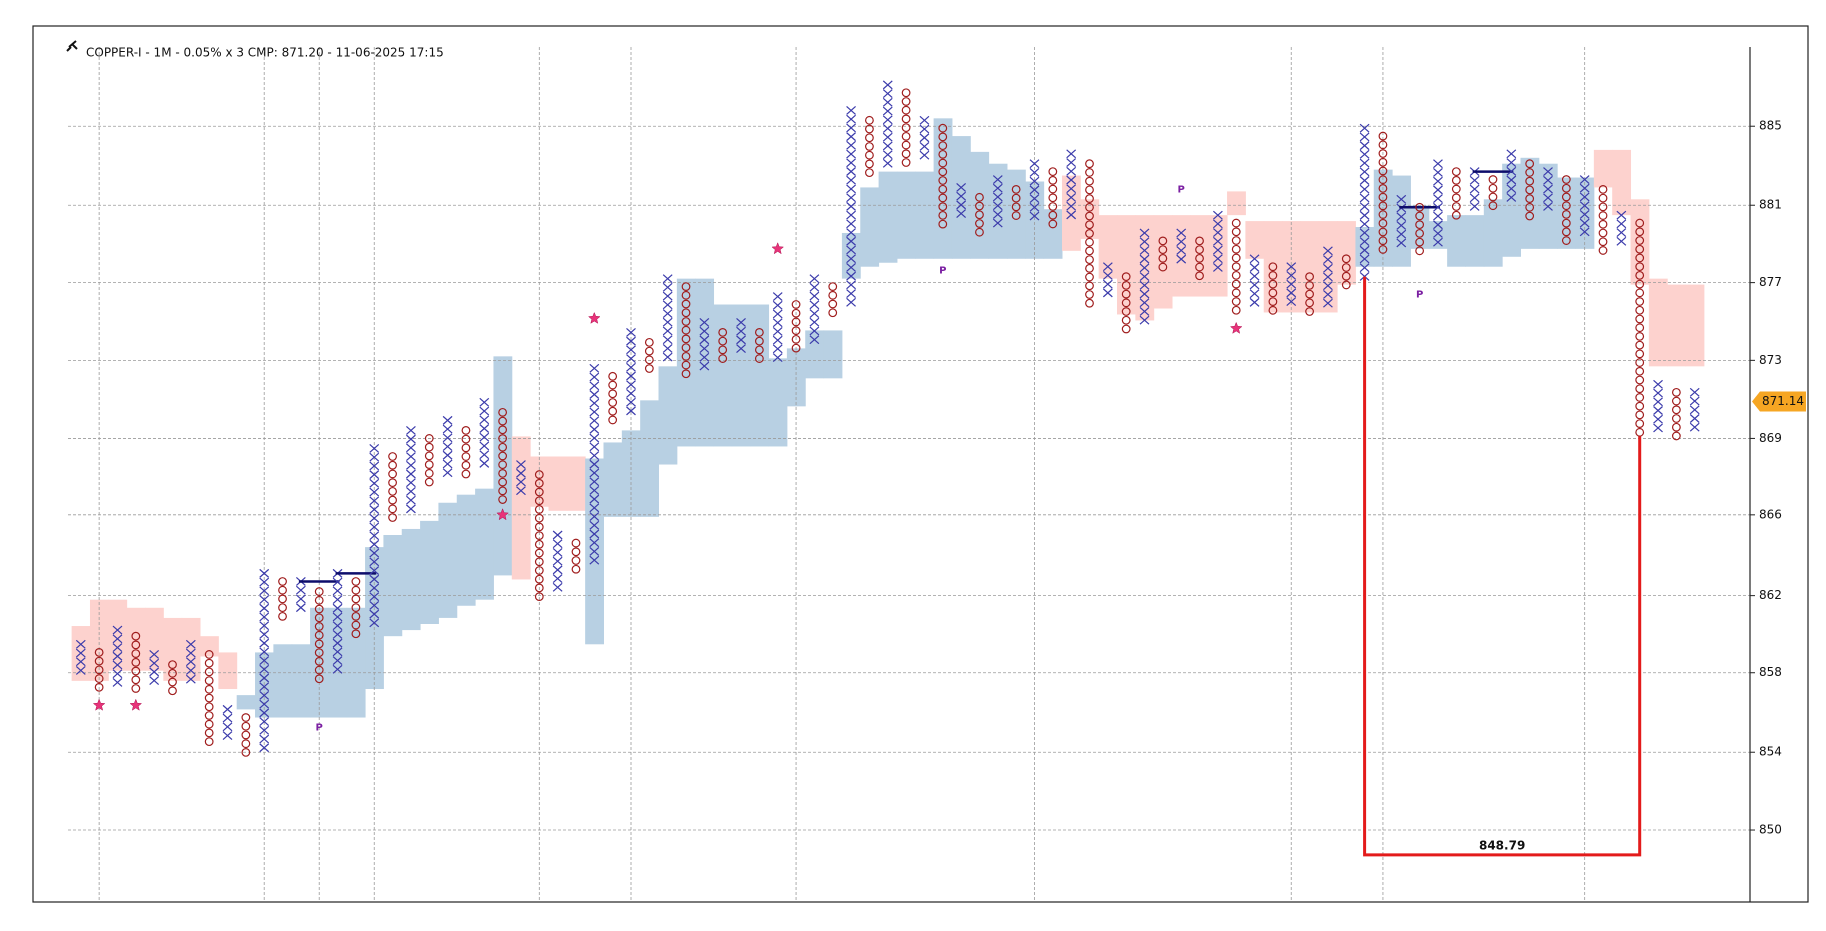 The height and width of the screenshot is (931, 1826). Describe the element at coordinates (1770, 830) in the screenshot. I see `y-tick-label: 850` at that location.